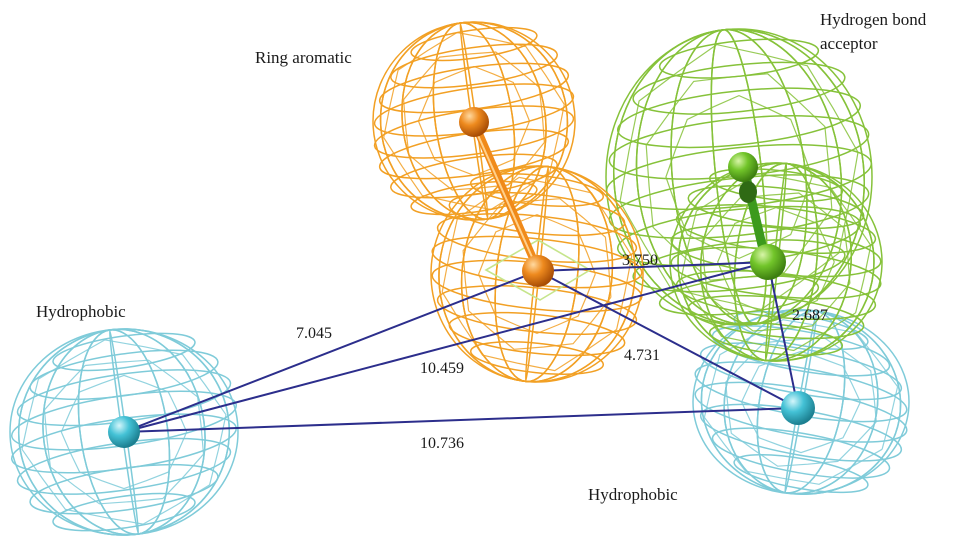 This screenshot has height=537, width=958. Describe the element at coordinates (642, 355) in the screenshot. I see `distance-ring-hydrophobic-right-label: 4.731` at that location.